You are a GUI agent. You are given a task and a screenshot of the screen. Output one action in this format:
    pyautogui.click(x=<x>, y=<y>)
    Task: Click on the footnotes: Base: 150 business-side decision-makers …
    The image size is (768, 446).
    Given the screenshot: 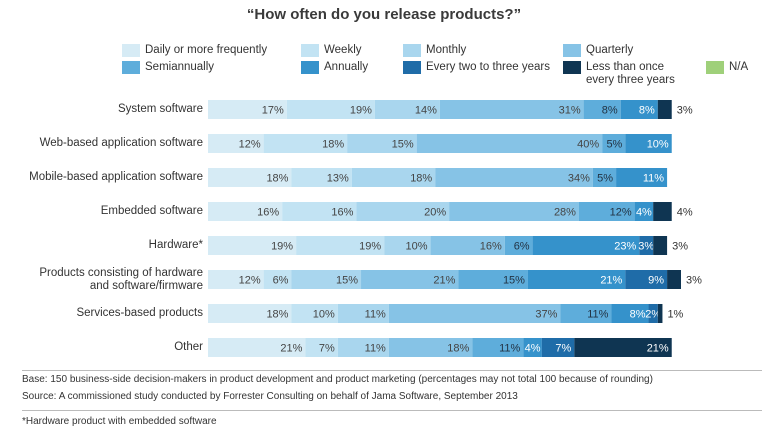 What is the action you would take?
    pyautogui.click(x=392, y=391)
    